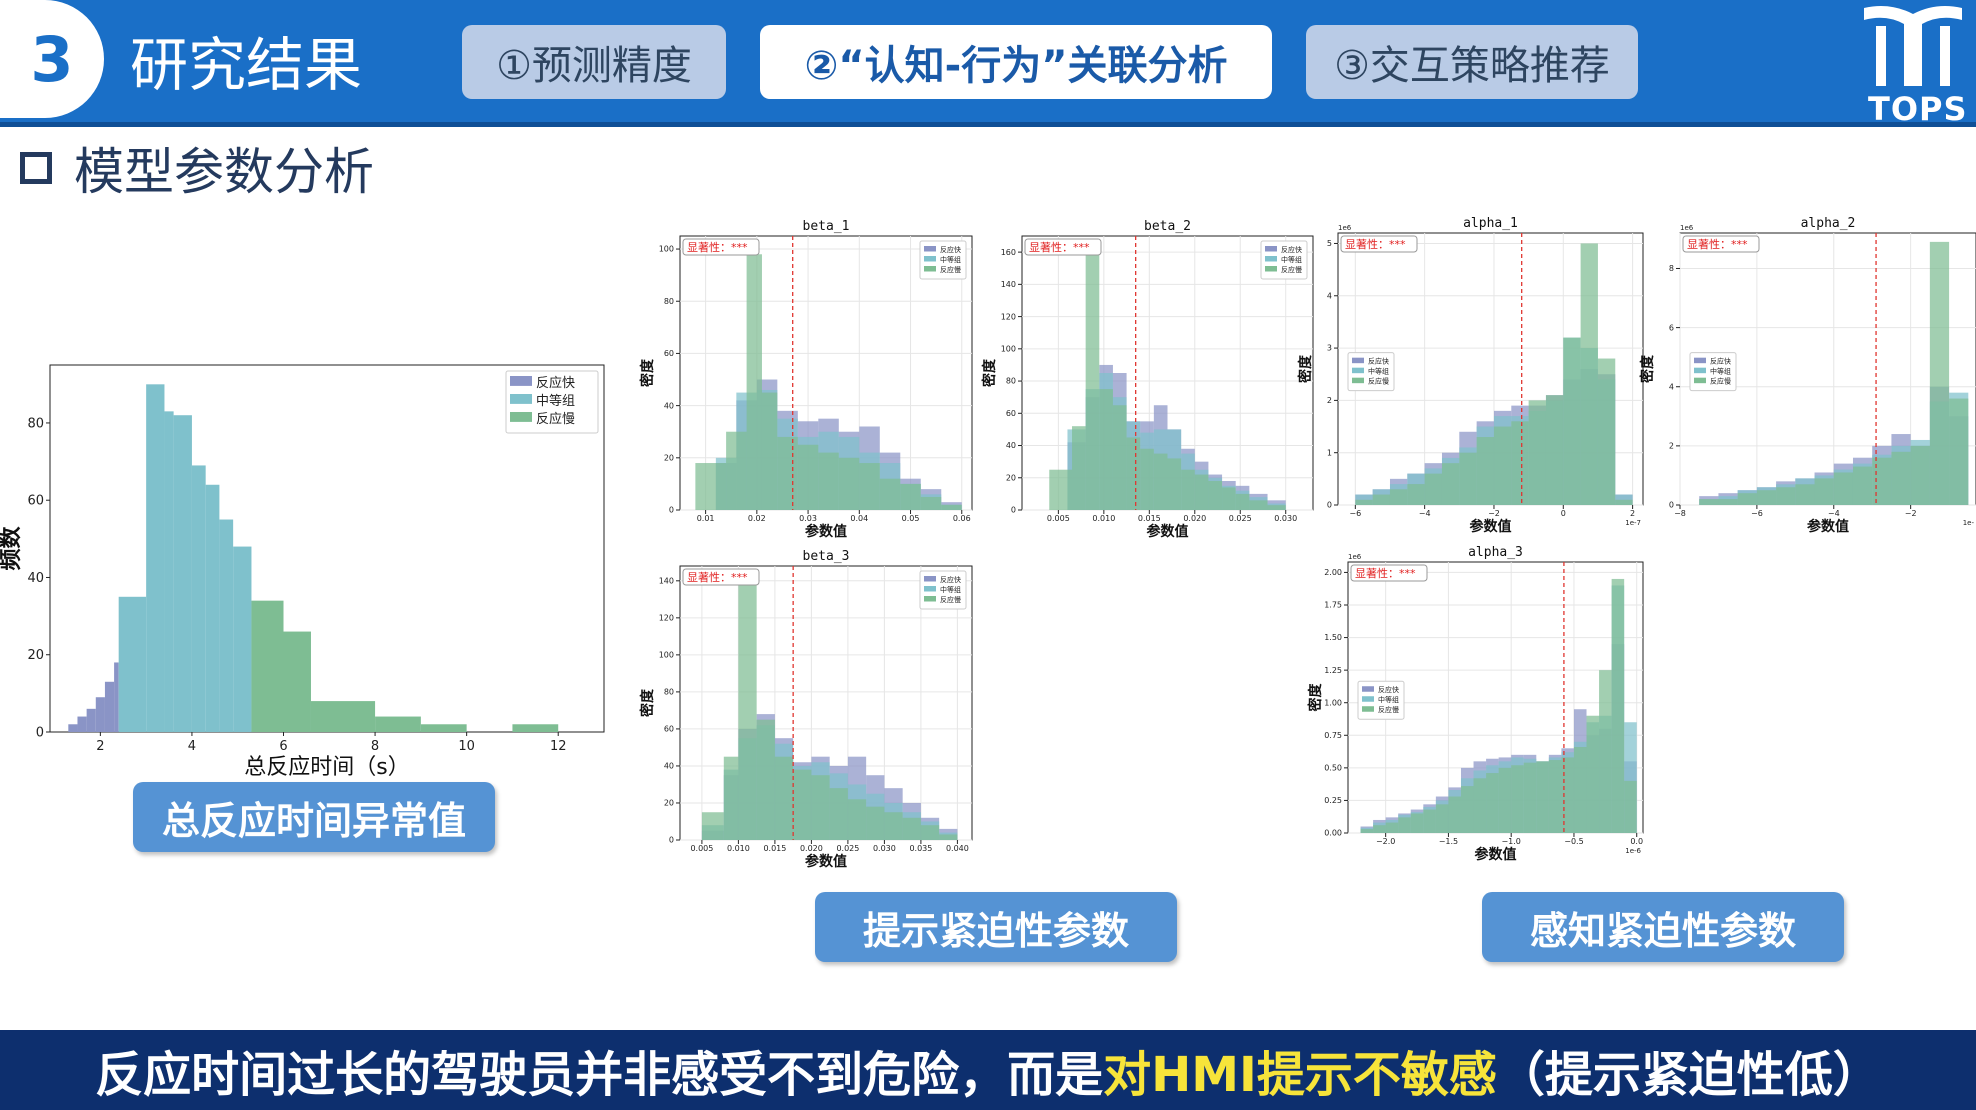  I want to click on perceived-urgency-button: 感知紧迫性参数, so click(1663, 927).